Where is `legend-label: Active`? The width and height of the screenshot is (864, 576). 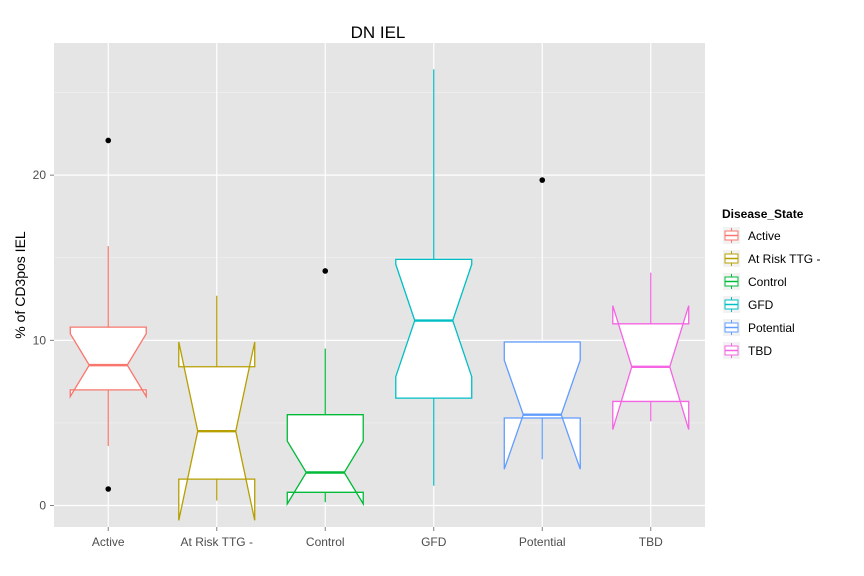 legend-label: Active is located at coordinates (764, 236).